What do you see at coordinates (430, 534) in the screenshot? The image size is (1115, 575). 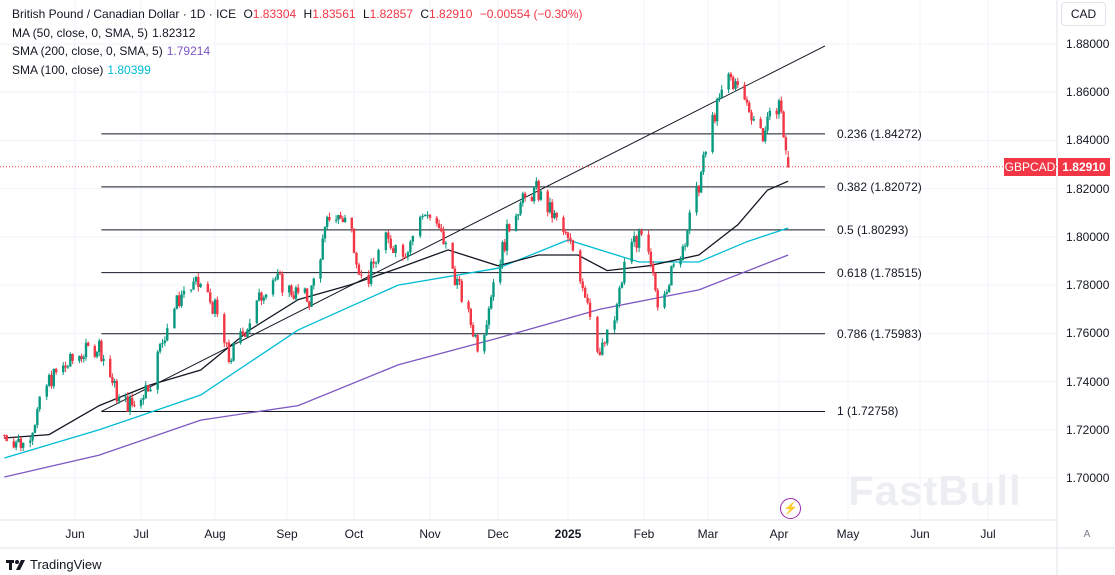 I see `time-tick: Nov` at bounding box center [430, 534].